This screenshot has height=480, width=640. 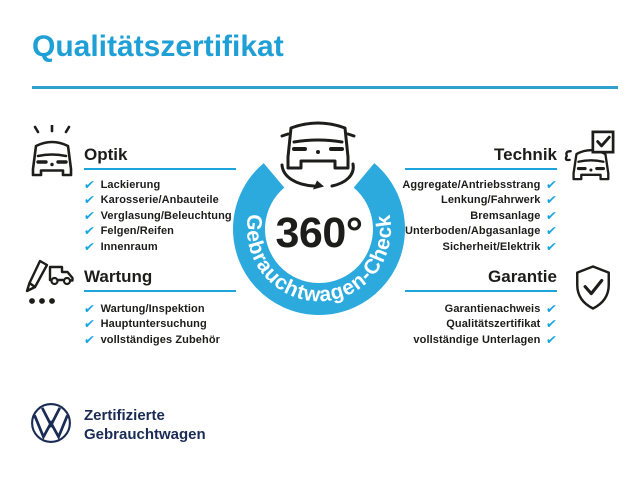 What do you see at coordinates (52, 151) in the screenshot?
I see `car-shine-icon` at bounding box center [52, 151].